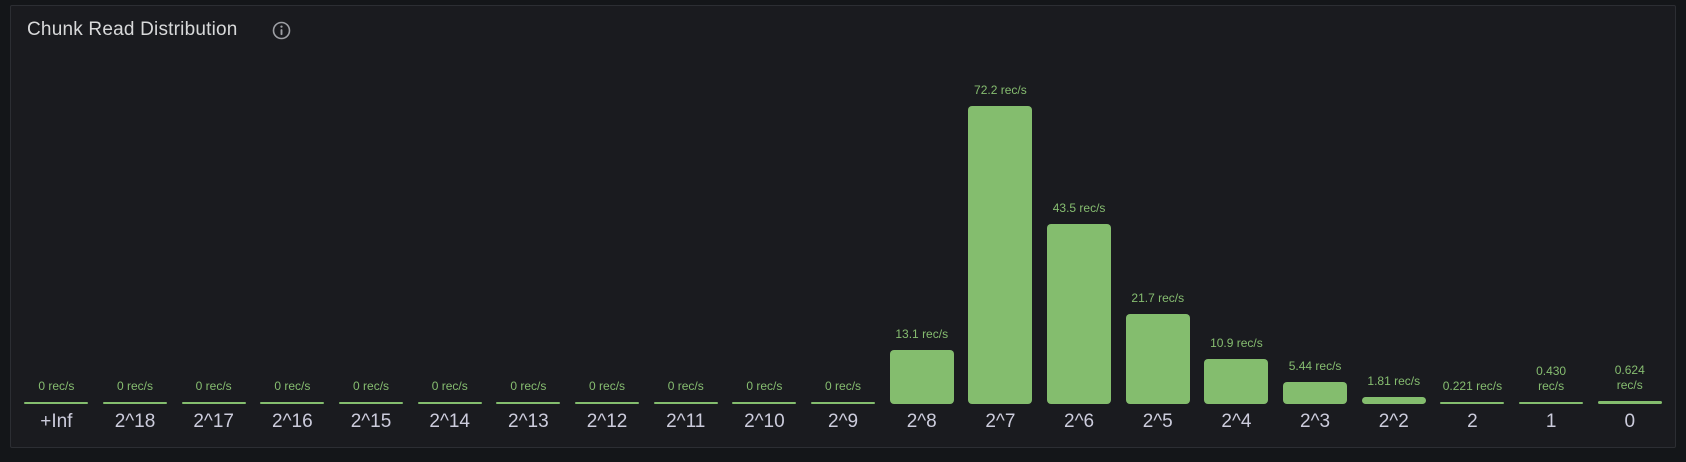 Image resolution: width=1686 pixels, height=462 pixels. What do you see at coordinates (1472, 407) in the screenshot?
I see `bar-column: 0.221 rec/s 2` at bounding box center [1472, 407].